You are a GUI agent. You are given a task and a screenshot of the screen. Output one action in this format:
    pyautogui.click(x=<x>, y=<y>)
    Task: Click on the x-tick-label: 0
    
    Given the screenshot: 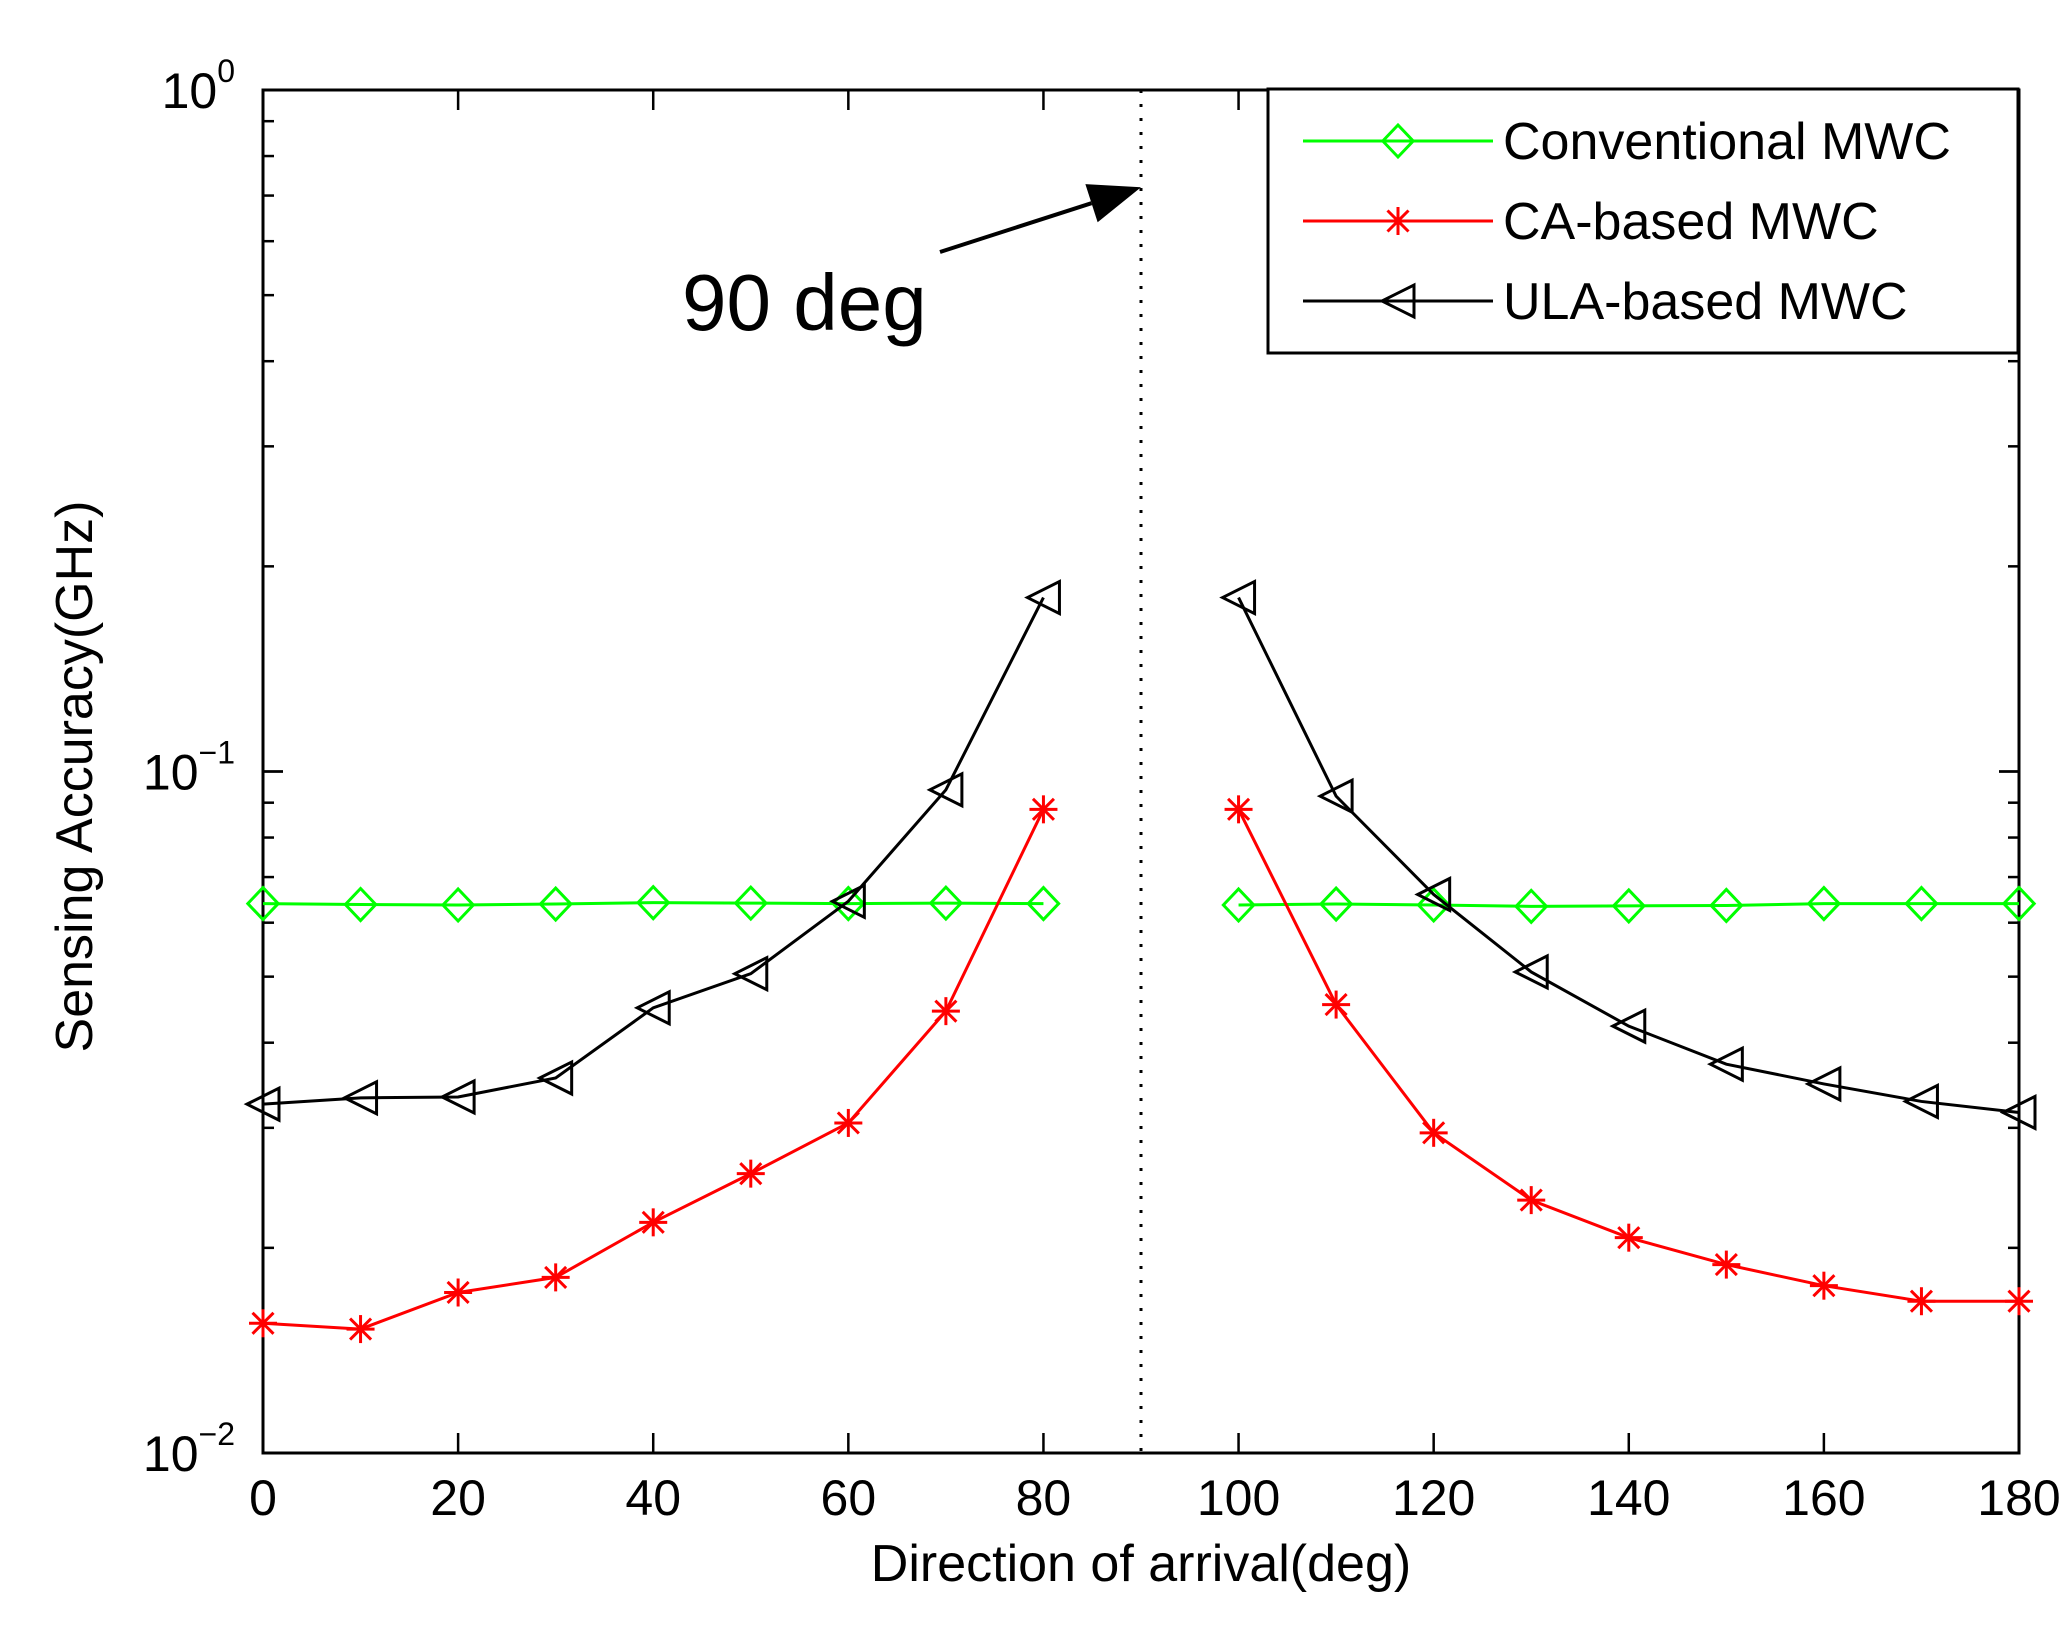 What is the action you would take?
    pyautogui.click(x=263, y=1498)
    